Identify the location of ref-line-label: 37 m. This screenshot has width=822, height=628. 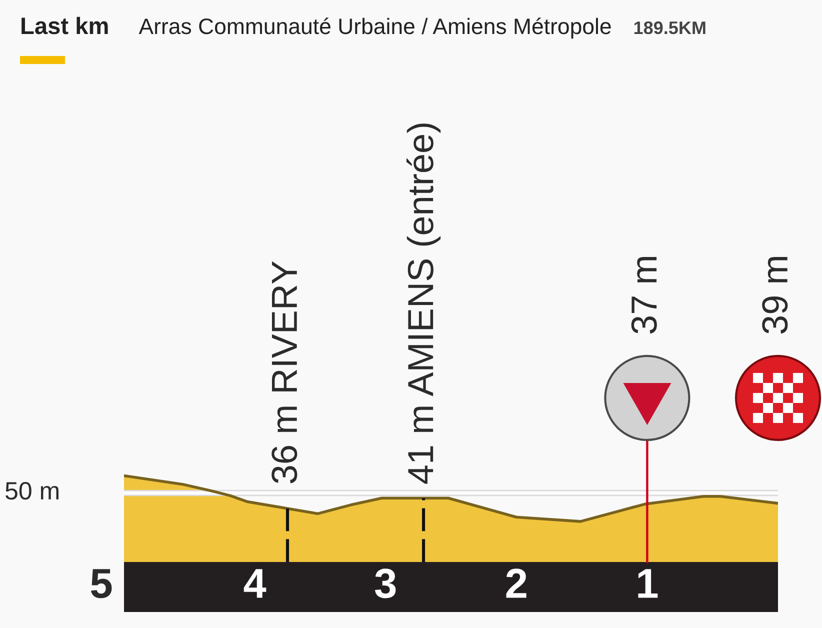
(644, 295).